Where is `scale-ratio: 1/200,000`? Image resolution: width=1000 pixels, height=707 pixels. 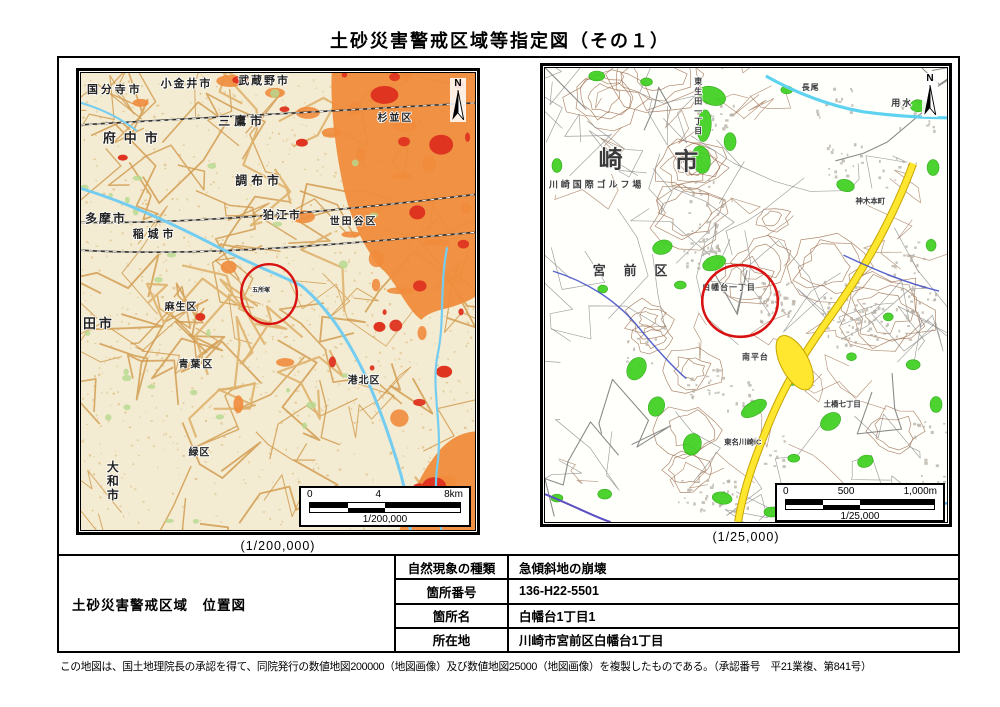
scale-ratio: 1/200,000 is located at coordinates (385, 519).